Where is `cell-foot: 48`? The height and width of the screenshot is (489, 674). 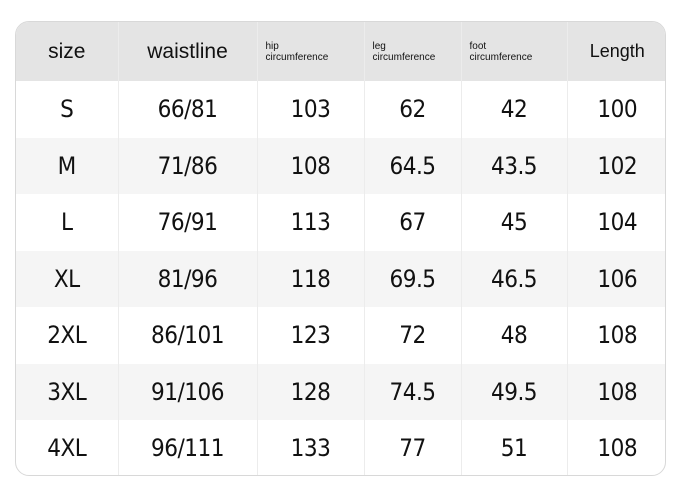
cell-foot: 48 is located at coordinates (513, 335).